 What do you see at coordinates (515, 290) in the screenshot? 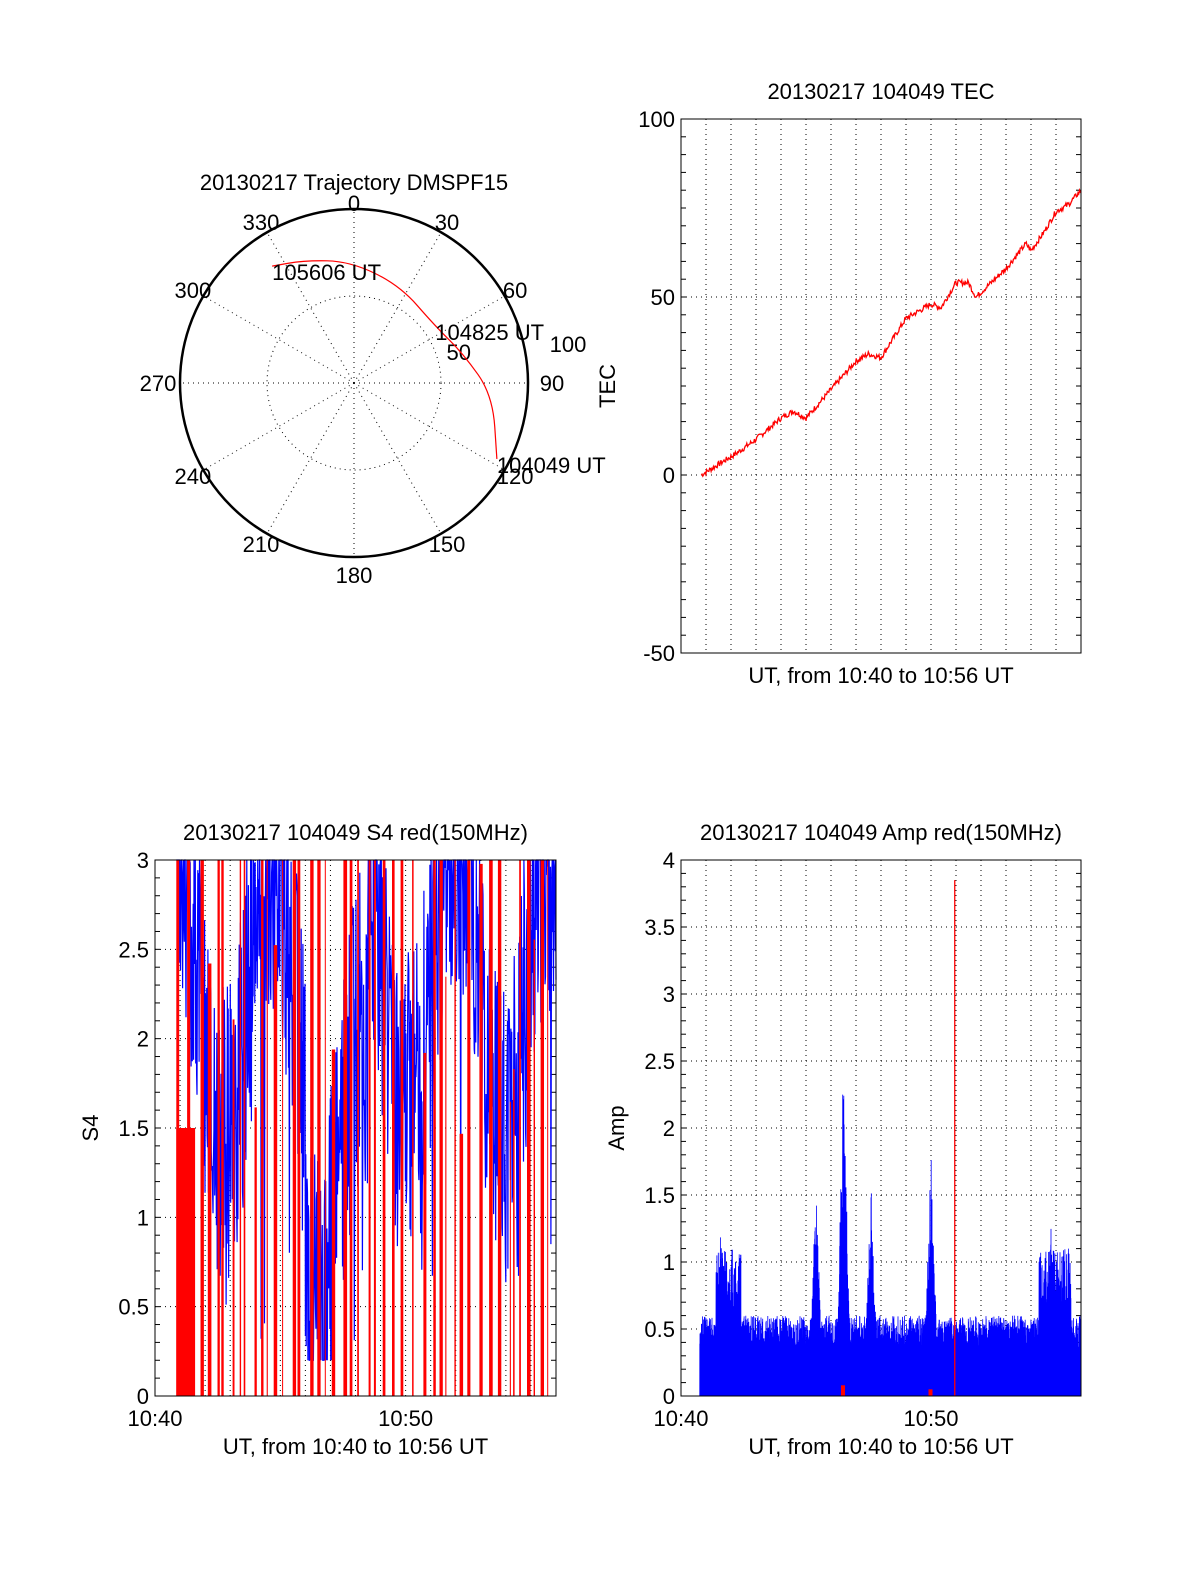
I see `azimuth-label: 60` at bounding box center [515, 290].